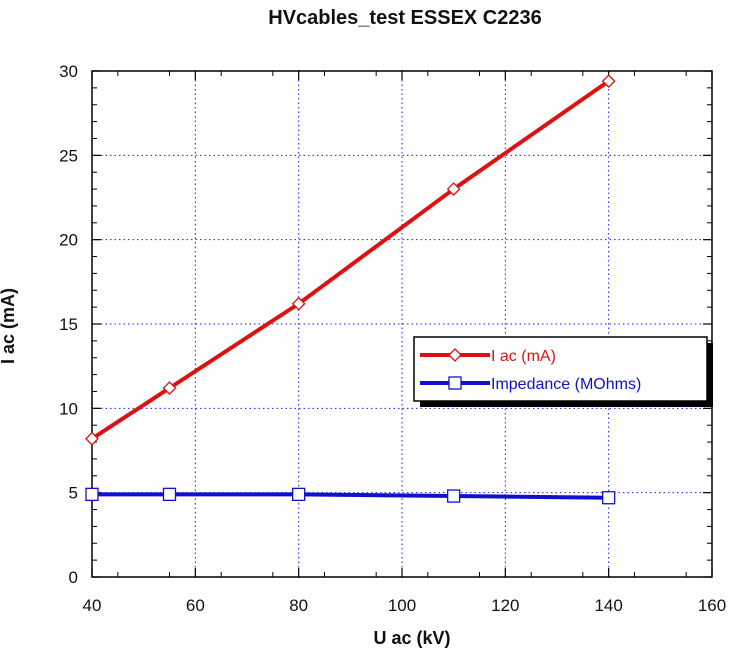 The width and height of the screenshot is (741, 655). I want to click on legend-label: Impedance (MOhms), so click(566, 384).